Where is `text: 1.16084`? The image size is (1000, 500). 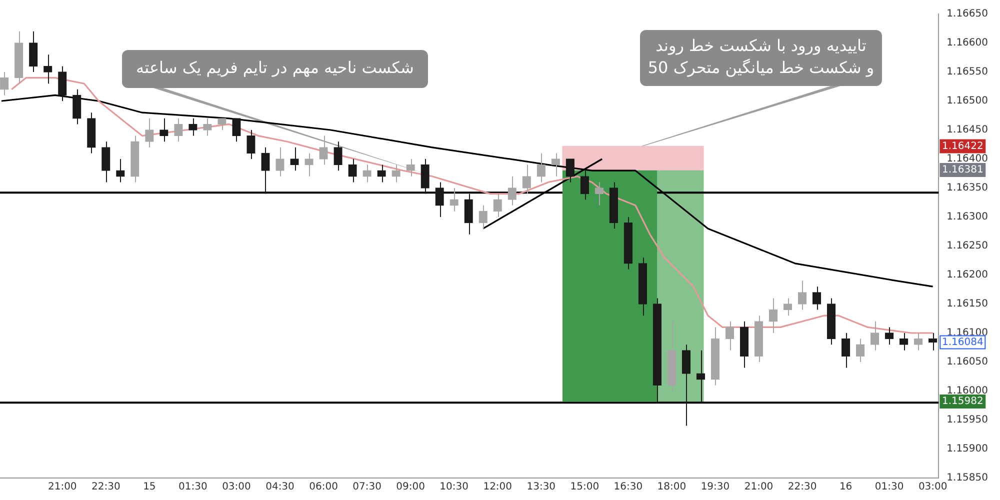 text: 1.16084 is located at coordinates (963, 342).